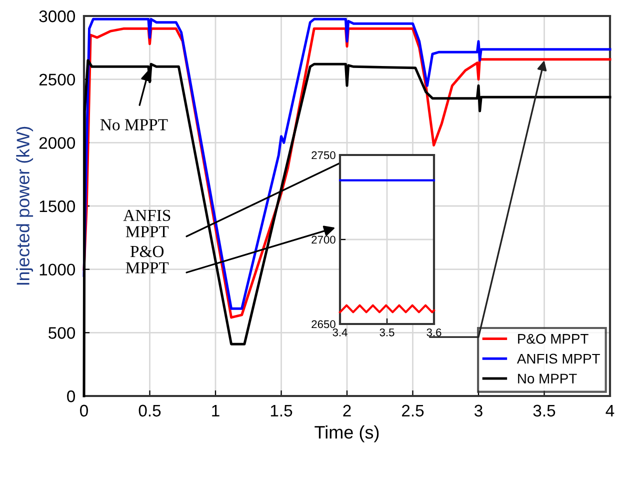 The width and height of the screenshot is (621, 482). Describe the element at coordinates (71, 396) in the screenshot. I see `y-tick-label: 0` at that location.